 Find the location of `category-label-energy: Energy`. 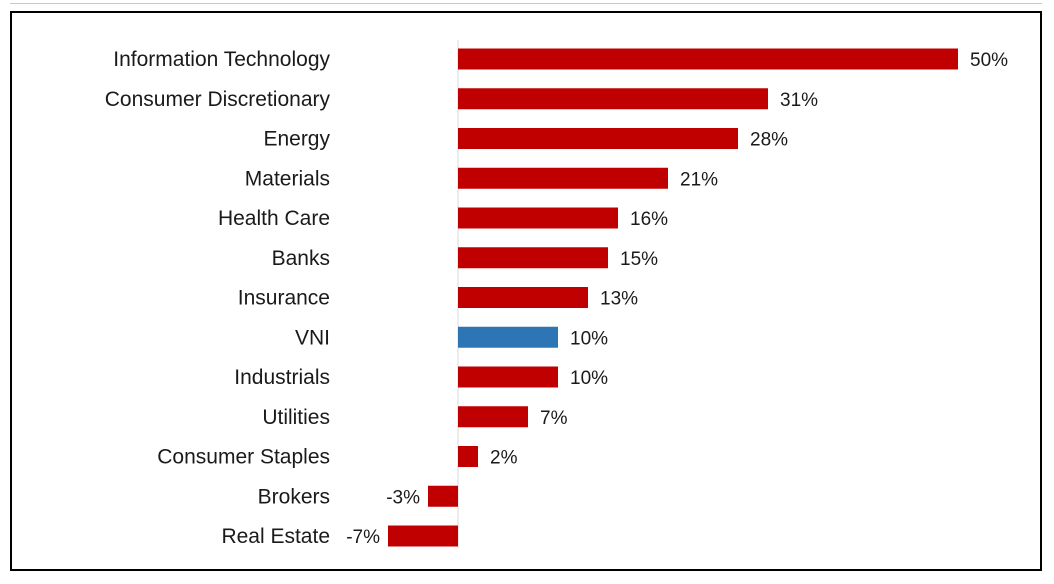

category-label-energy: Energy is located at coordinates (296, 139).